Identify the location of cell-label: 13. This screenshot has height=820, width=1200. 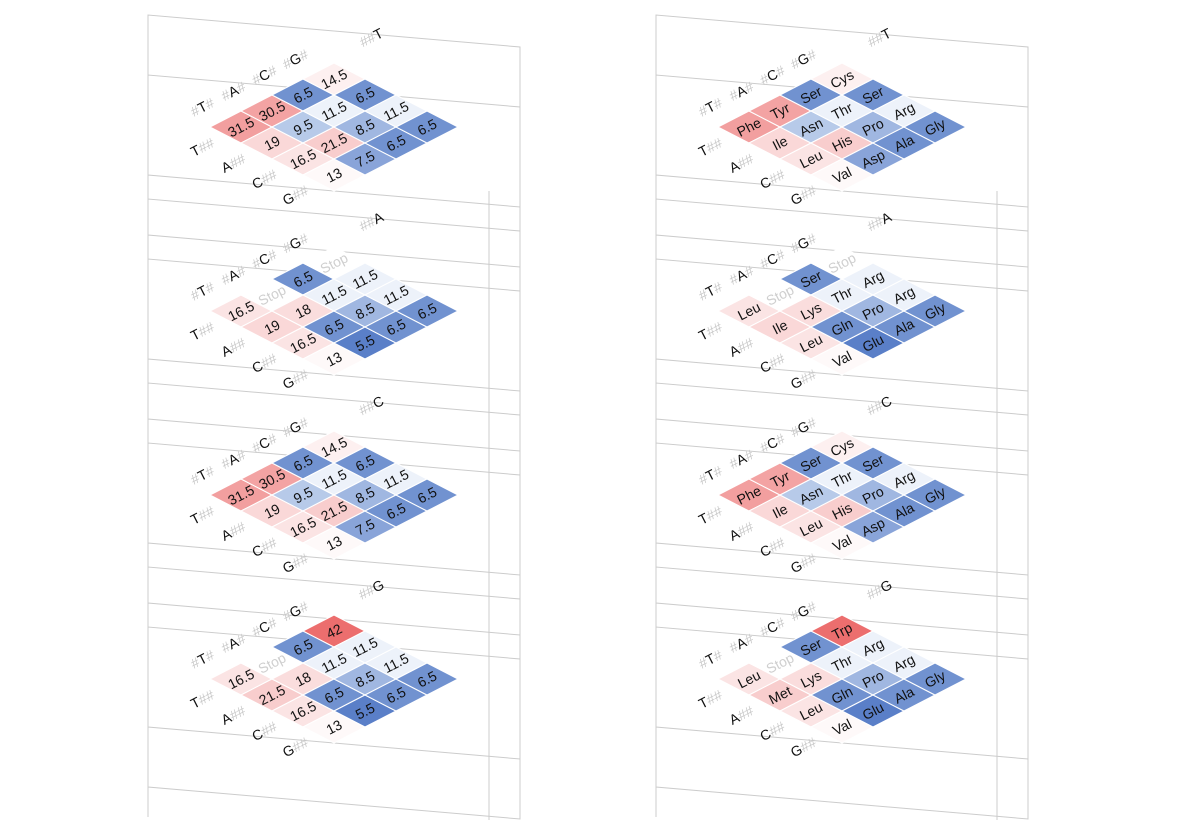
(333, 542).